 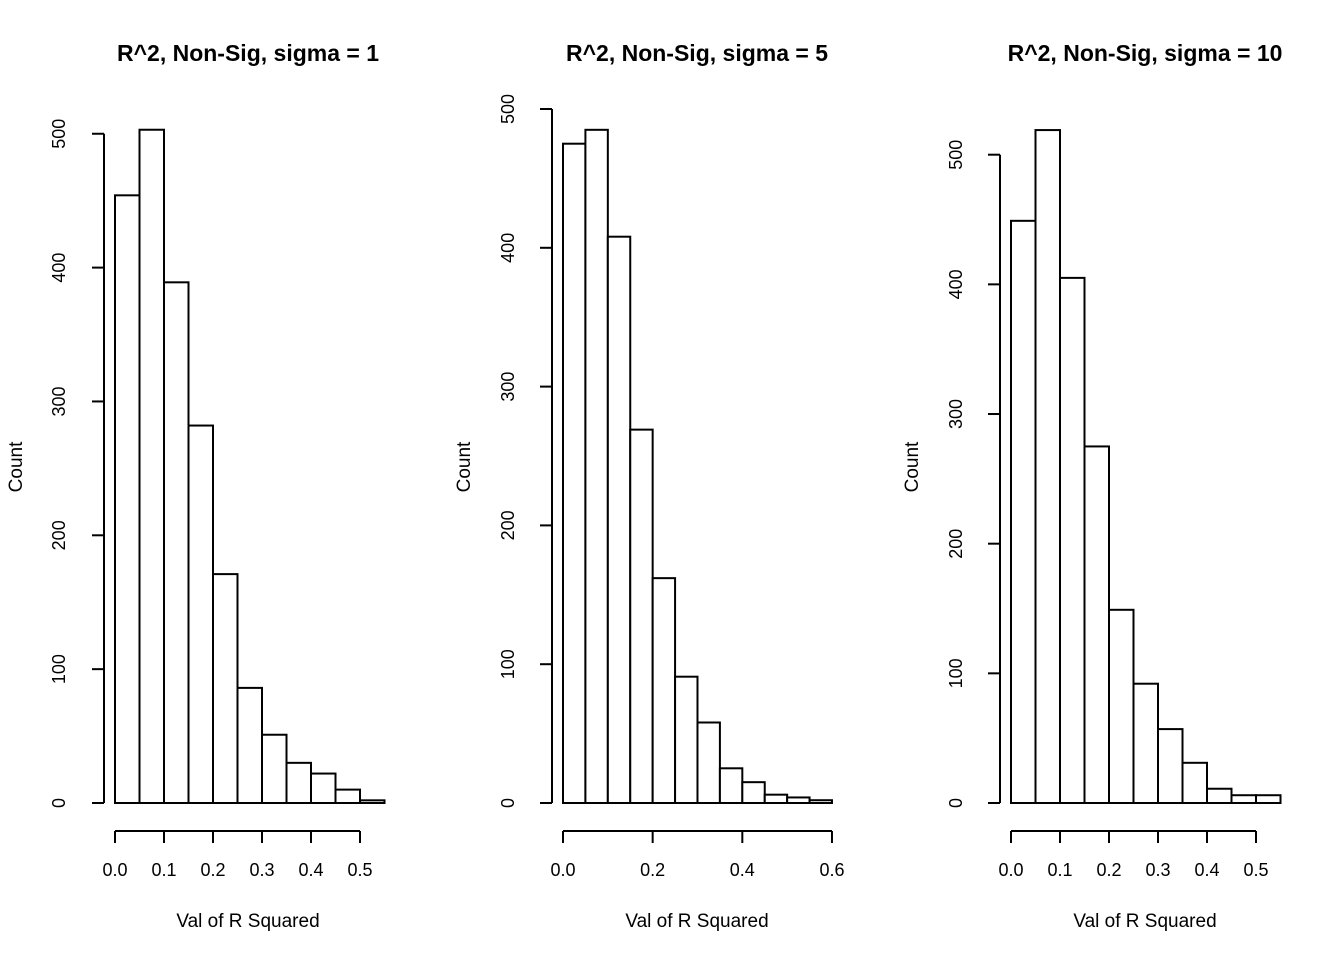 I want to click on chart-title: R^2, Non-Sig, sigma = 1, so click(x=248, y=53).